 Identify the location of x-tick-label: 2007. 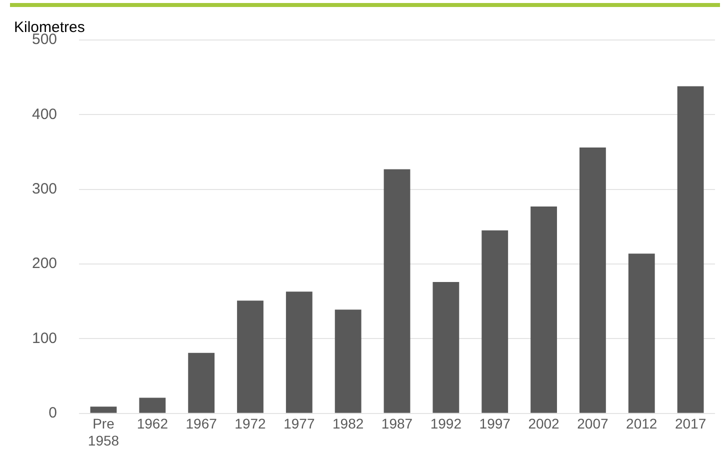
(592, 424).